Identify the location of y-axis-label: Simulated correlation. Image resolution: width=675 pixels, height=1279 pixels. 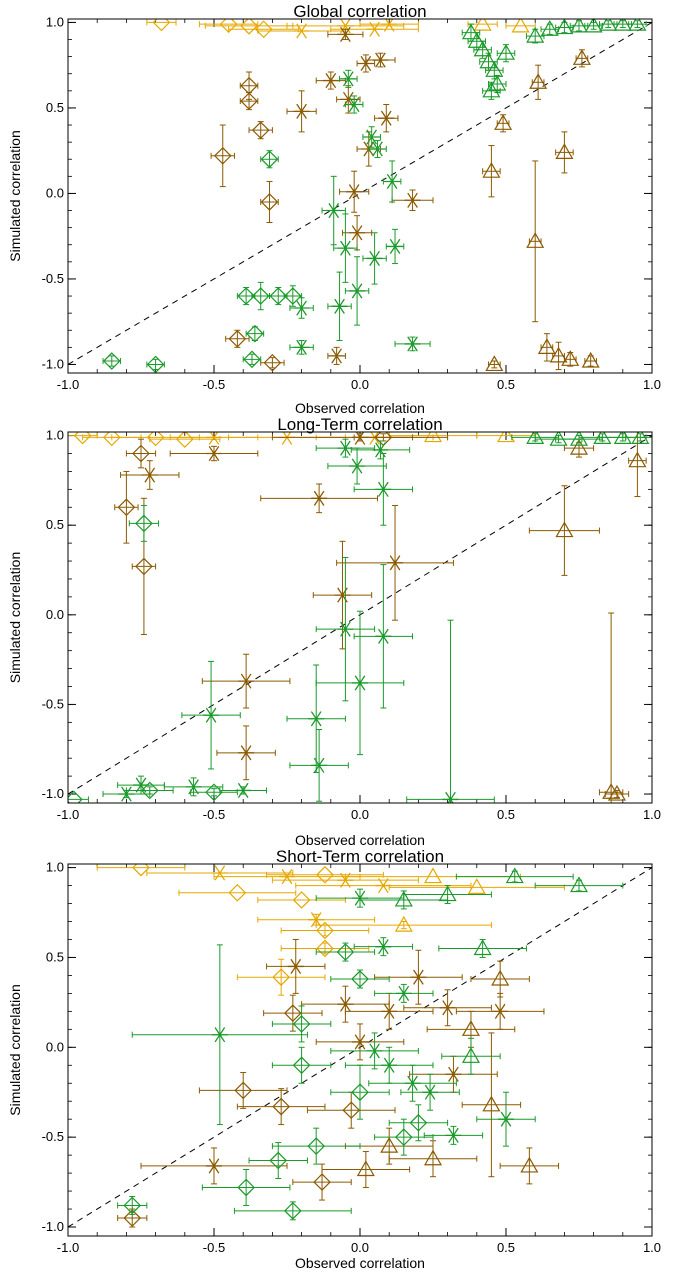
(15, 1050).